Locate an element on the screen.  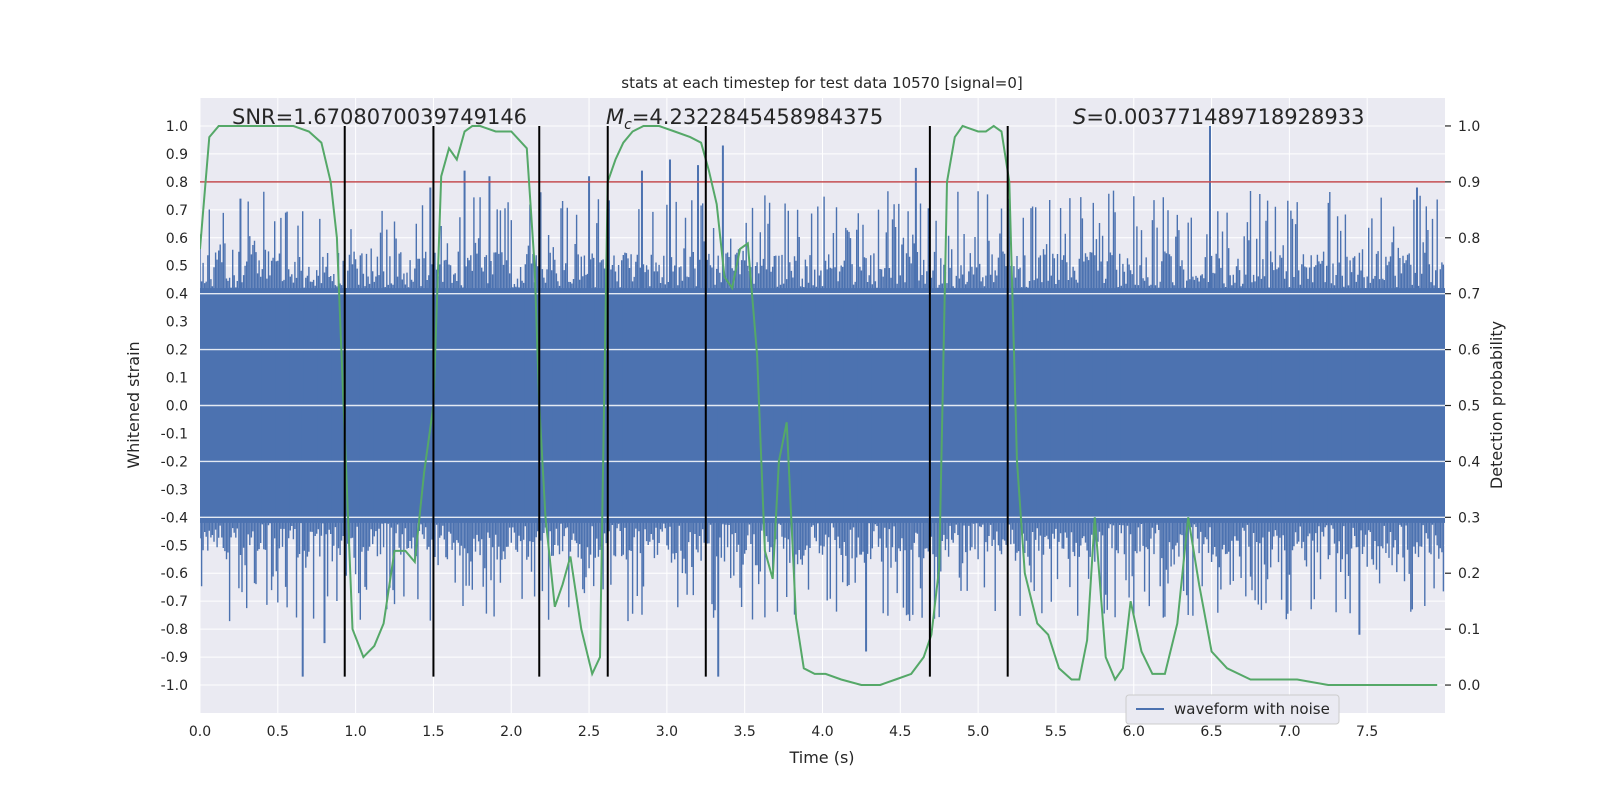
x-tick-label: 5.5 is located at coordinates (1056, 732).